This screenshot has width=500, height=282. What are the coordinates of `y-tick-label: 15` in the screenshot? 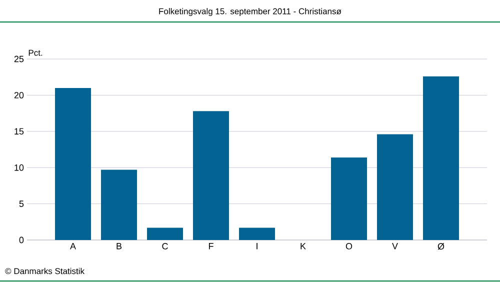 It's located at (19, 131).